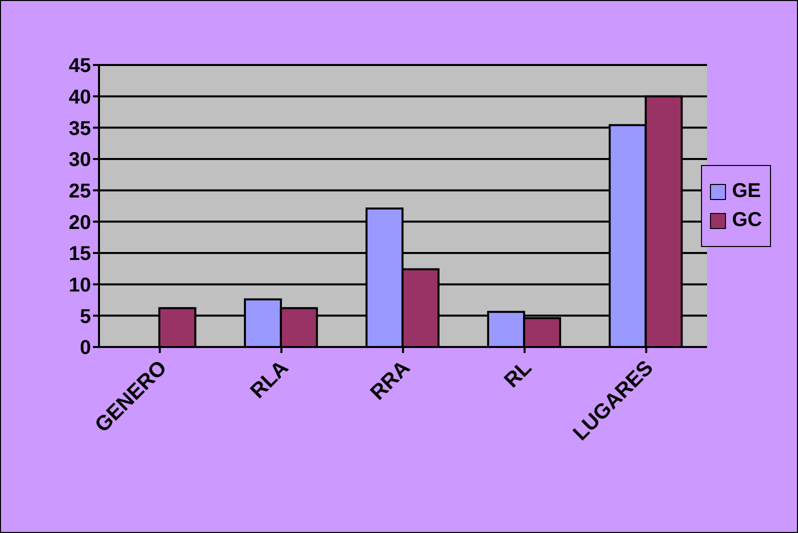 The width and height of the screenshot is (798, 533). Describe the element at coordinates (85, 348) in the screenshot. I see `y-tick-label: 0` at that location.